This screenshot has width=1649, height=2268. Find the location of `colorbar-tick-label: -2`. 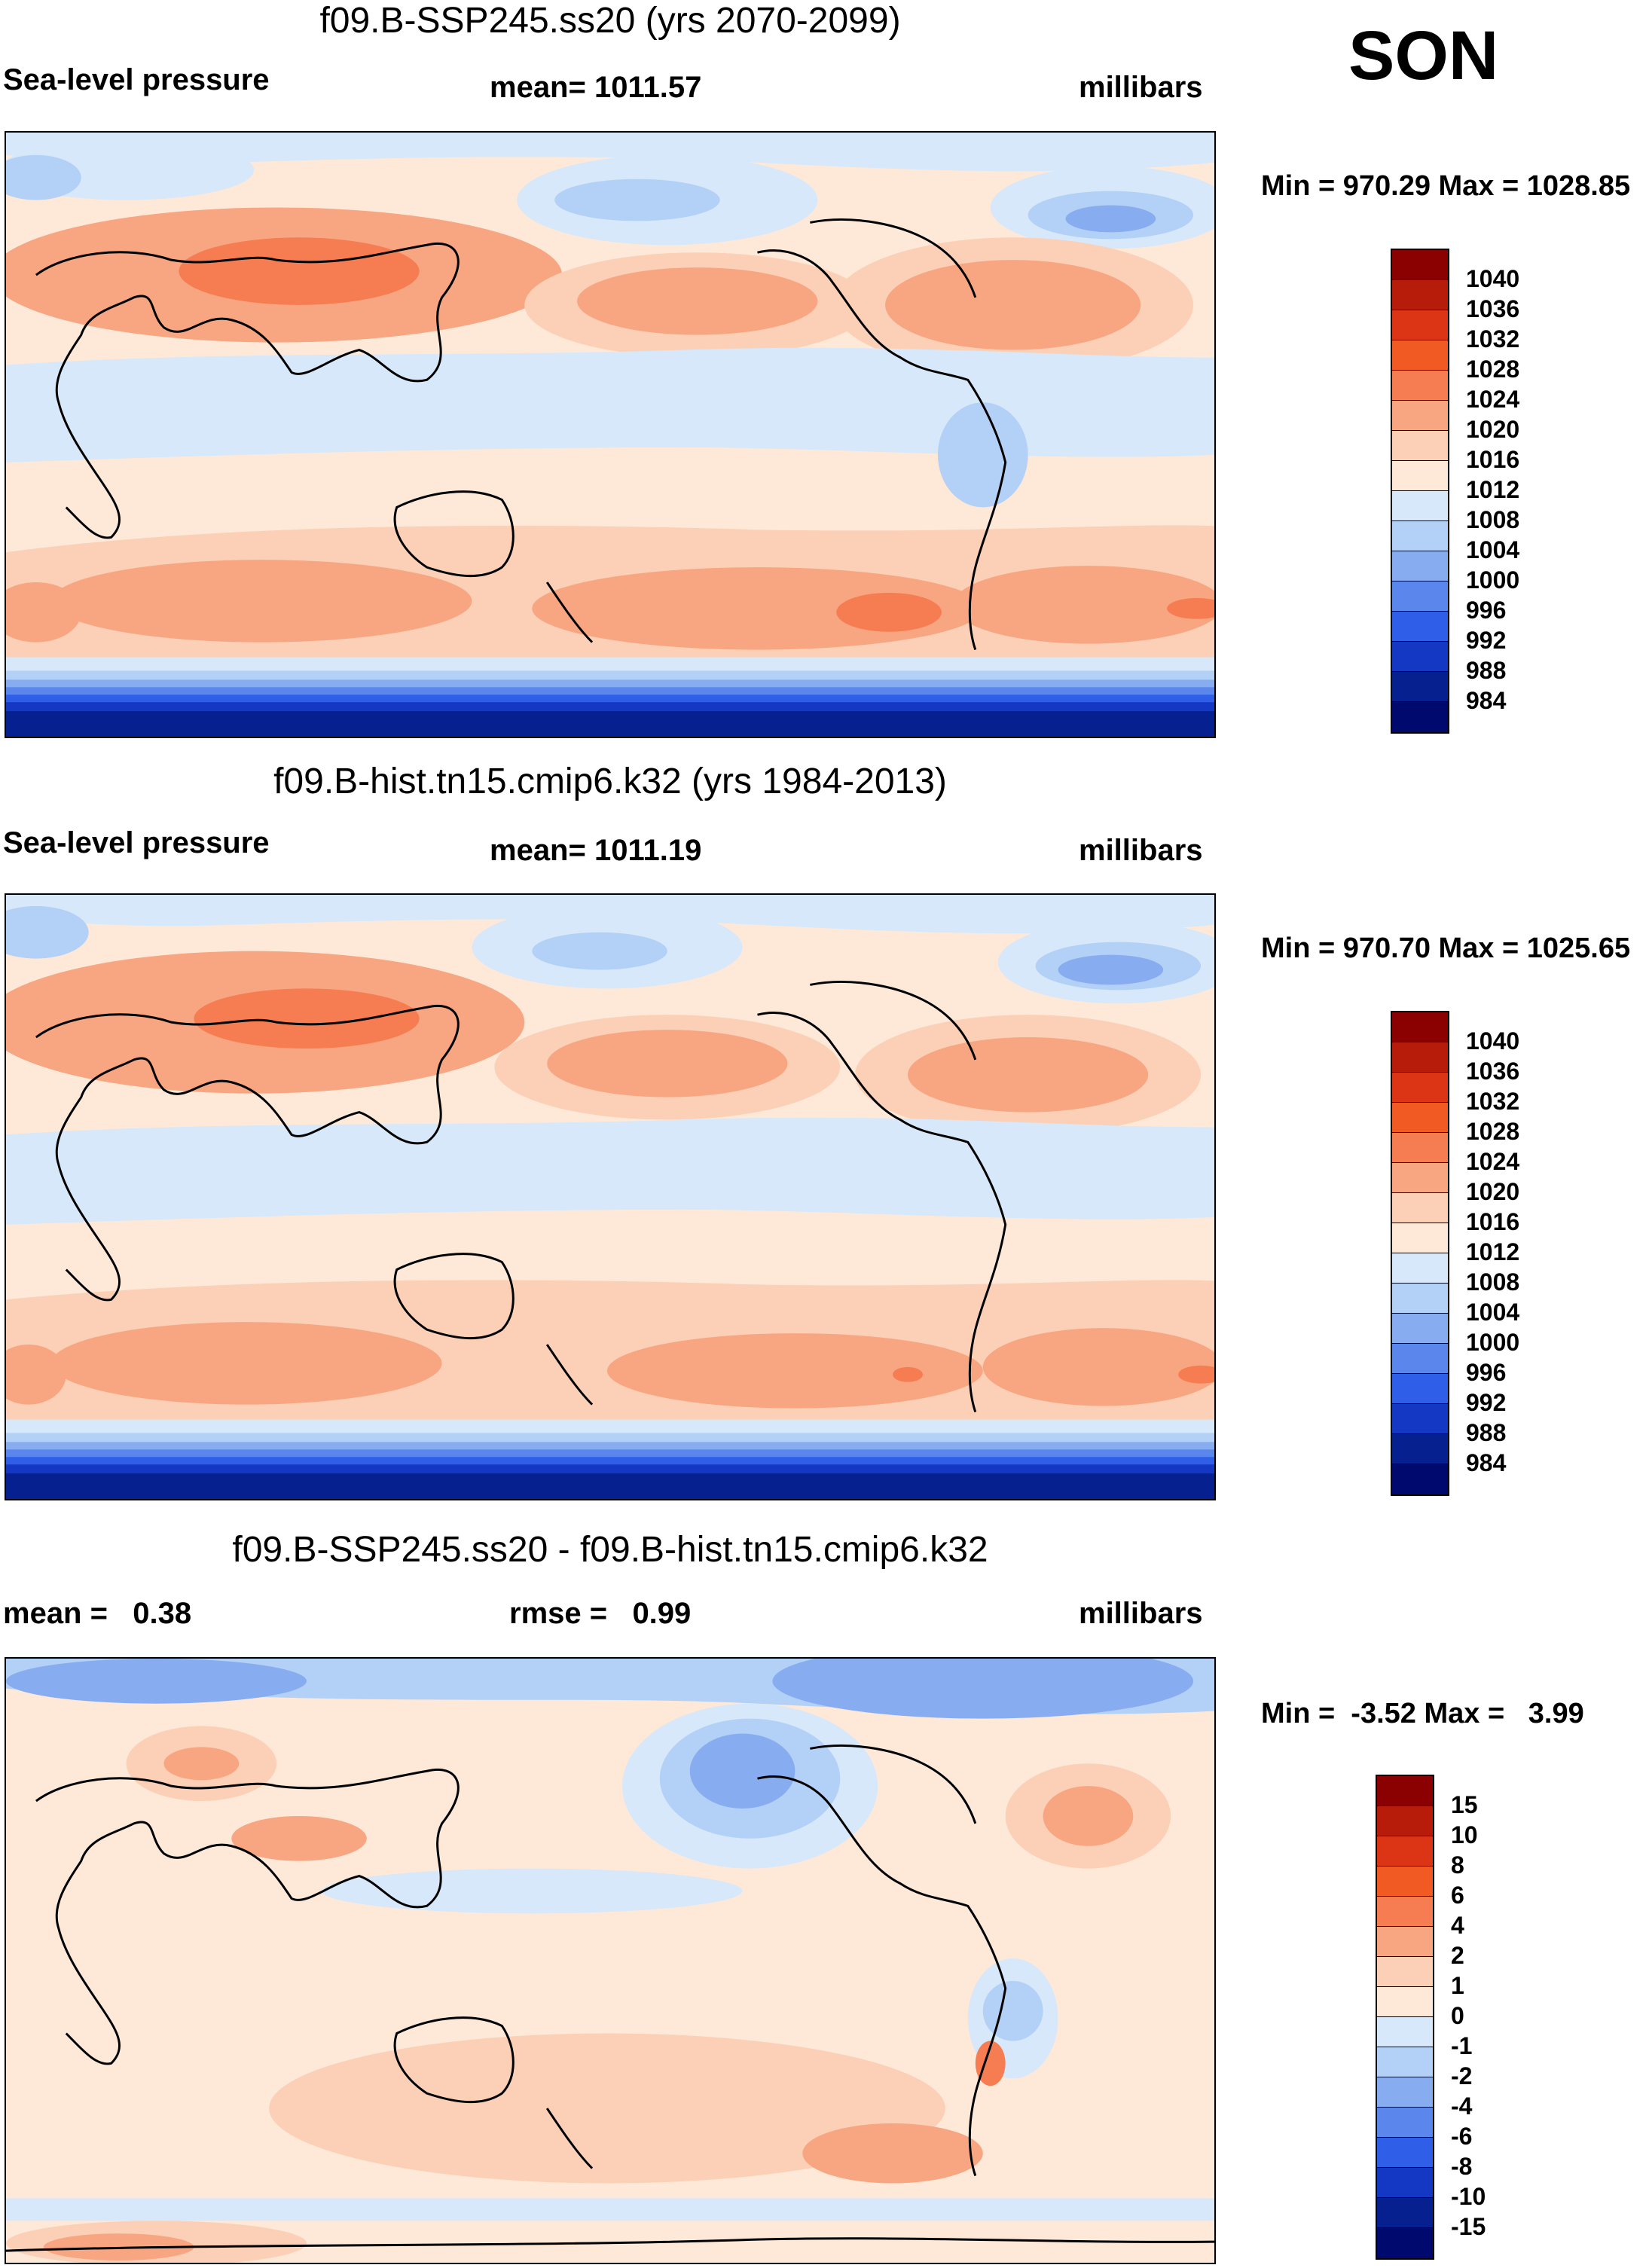

colorbar-tick-label: -2 is located at coordinates (1462, 2076).